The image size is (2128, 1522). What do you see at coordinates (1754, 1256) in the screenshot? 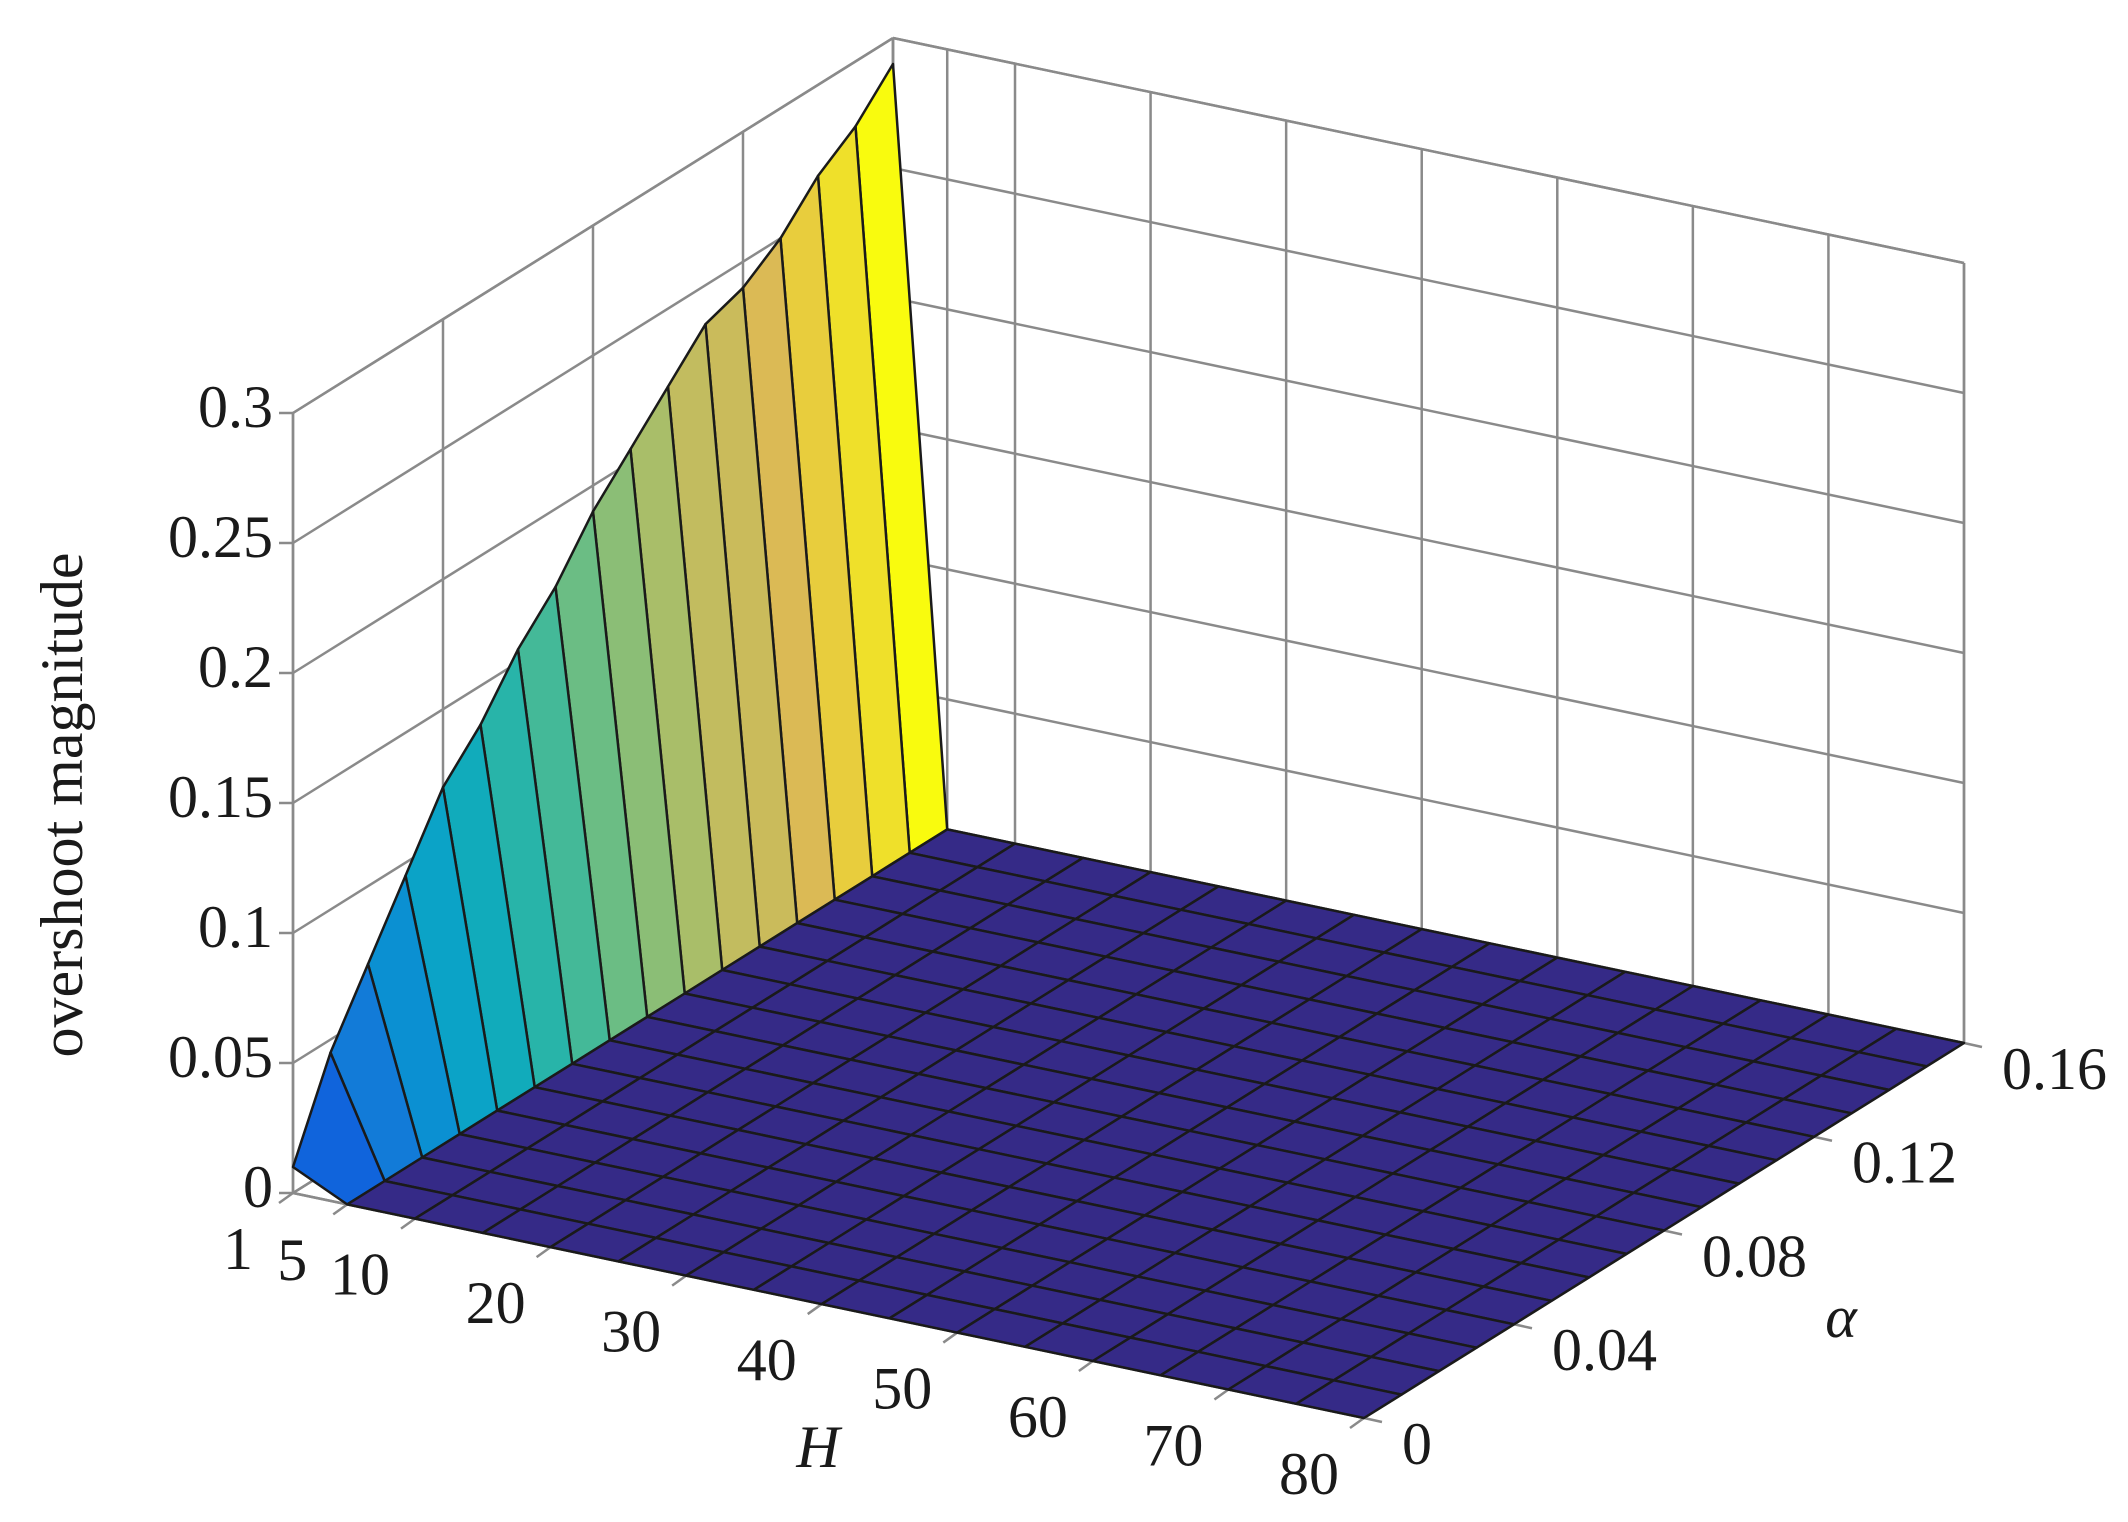
I see `y-tick-label: 0.08` at bounding box center [1754, 1256].